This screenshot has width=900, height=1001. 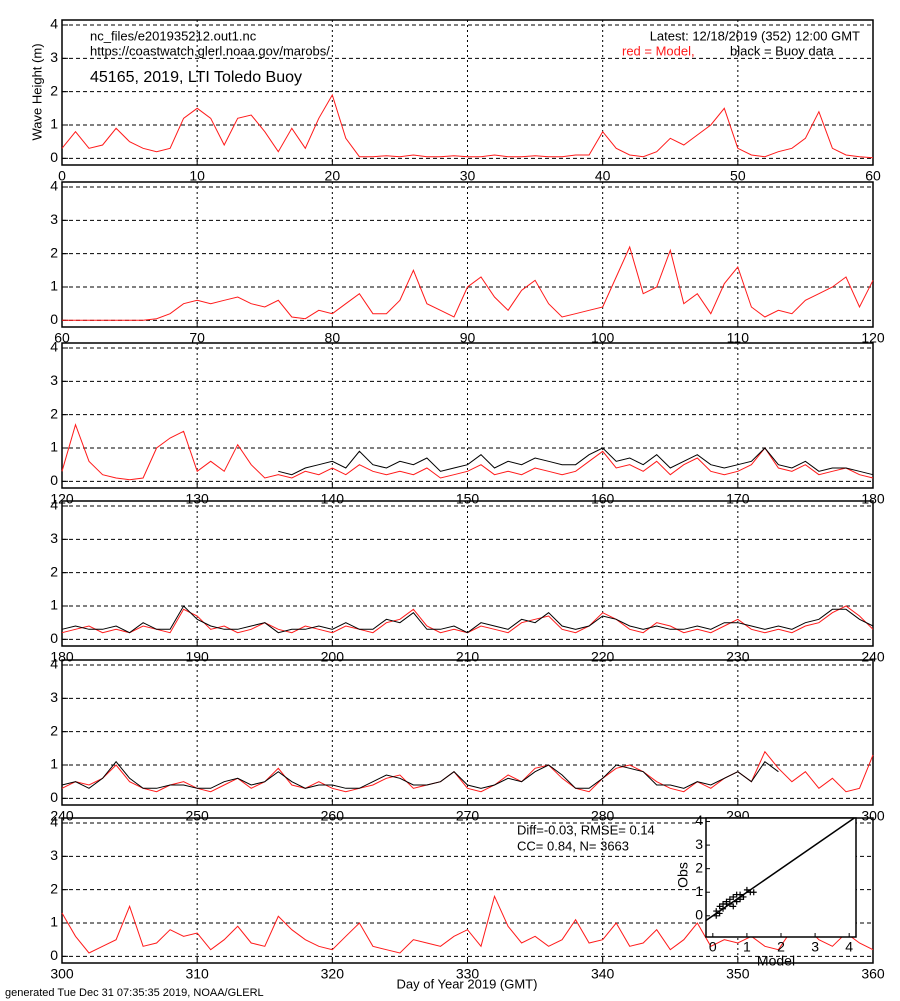 I want to click on x-tick-label: 190, so click(x=197, y=657).